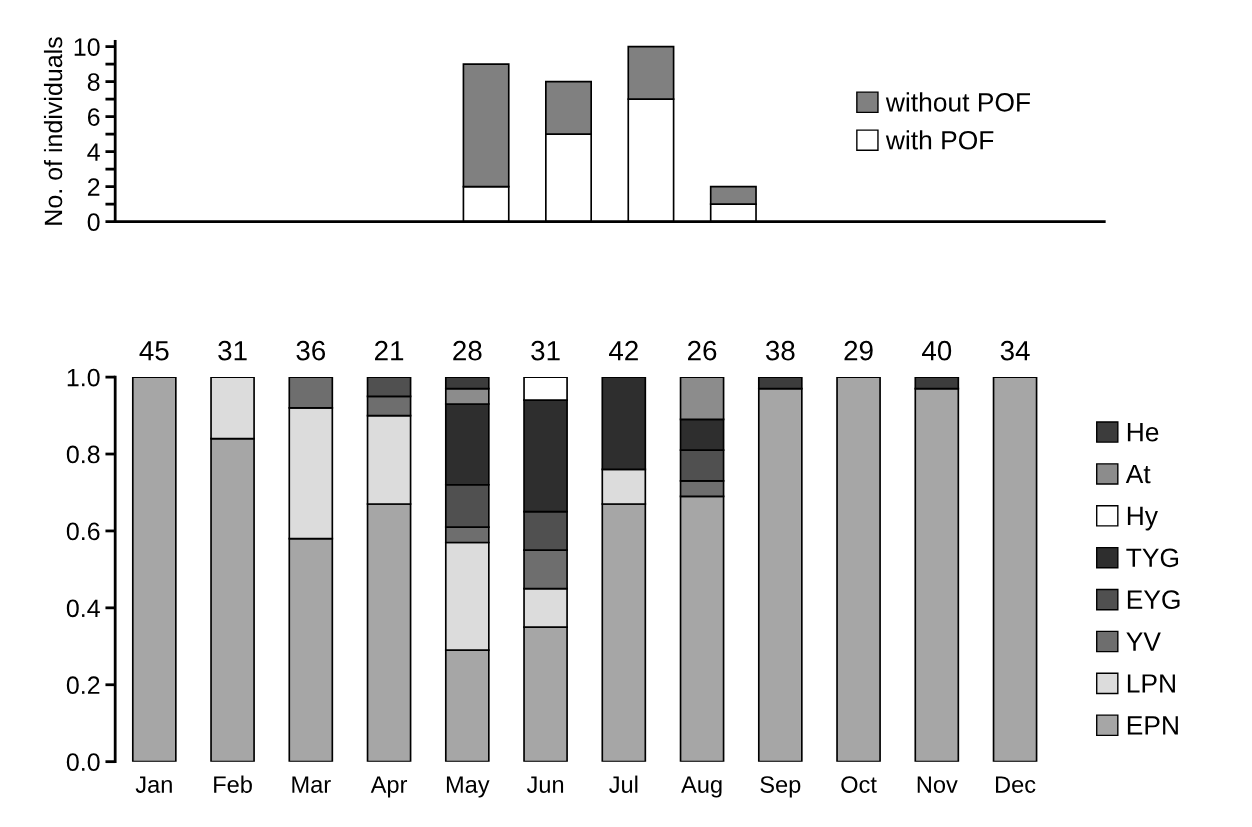 This screenshot has width=1252, height=827. Describe the element at coordinates (858, 350) in the screenshot. I see `annotation: 29` at that location.